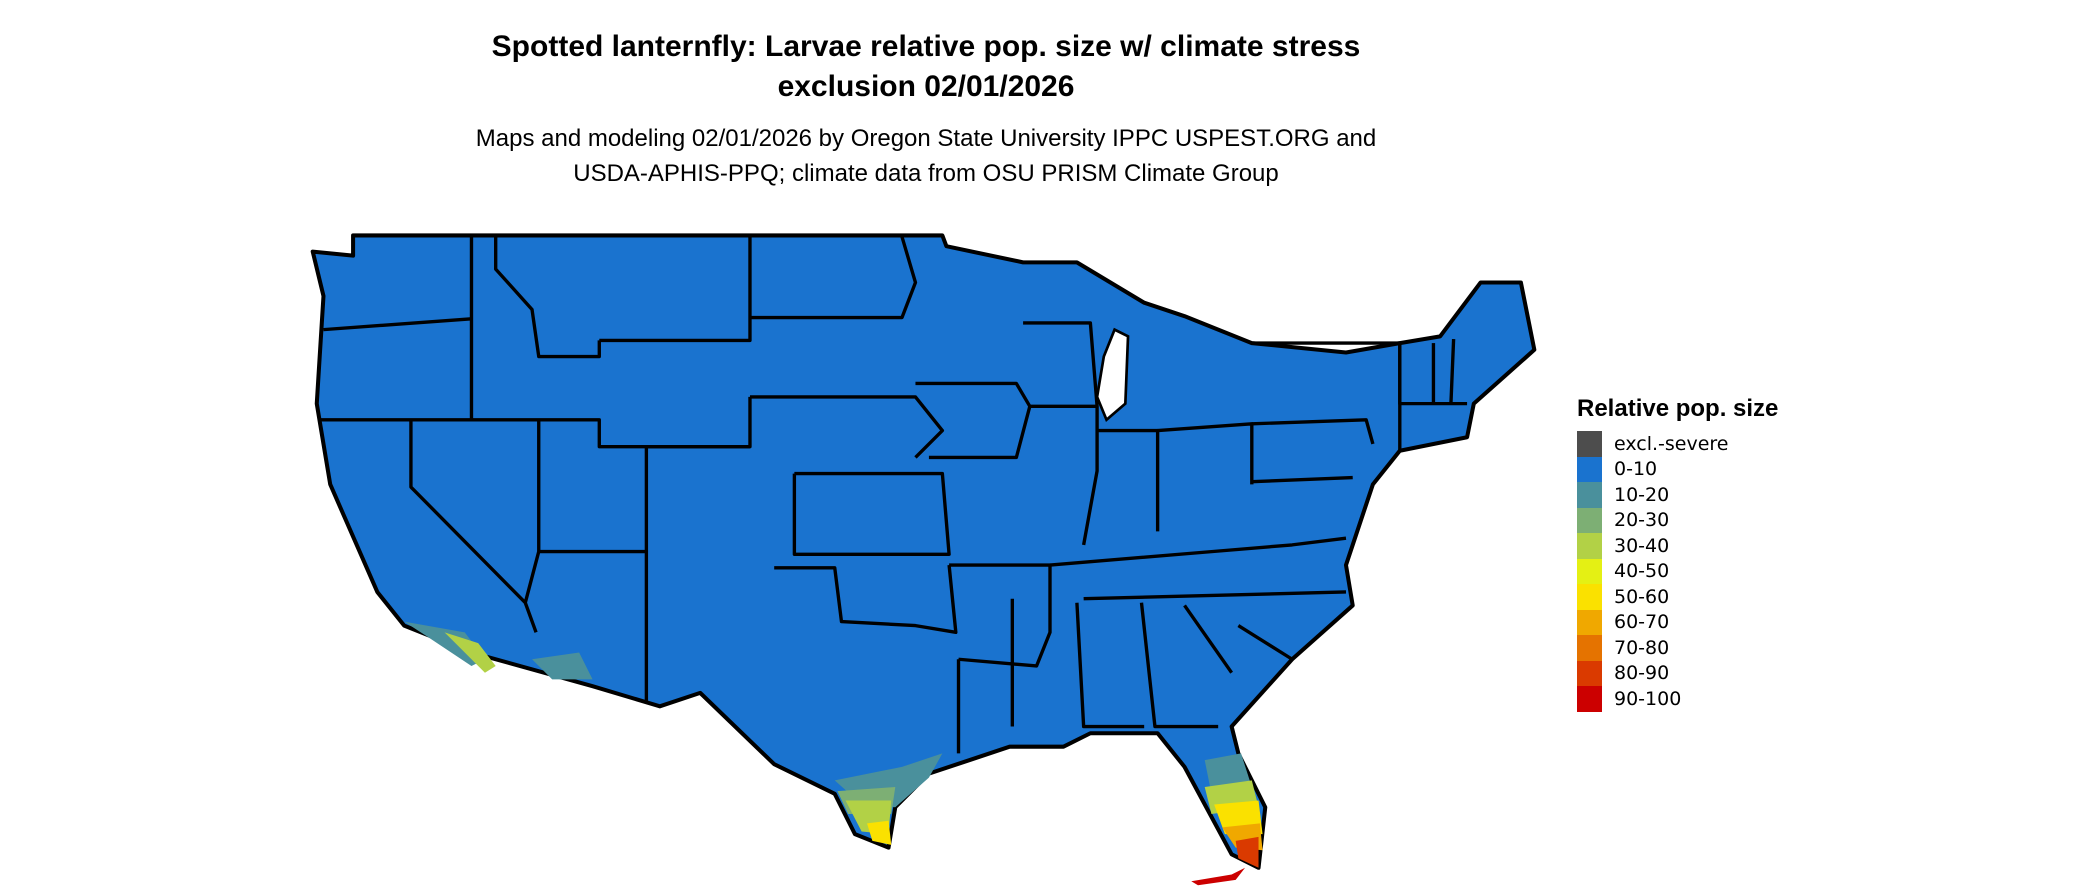  What do you see at coordinates (1677, 546) in the screenshot?
I see `legend-item: 30-40` at bounding box center [1677, 546].